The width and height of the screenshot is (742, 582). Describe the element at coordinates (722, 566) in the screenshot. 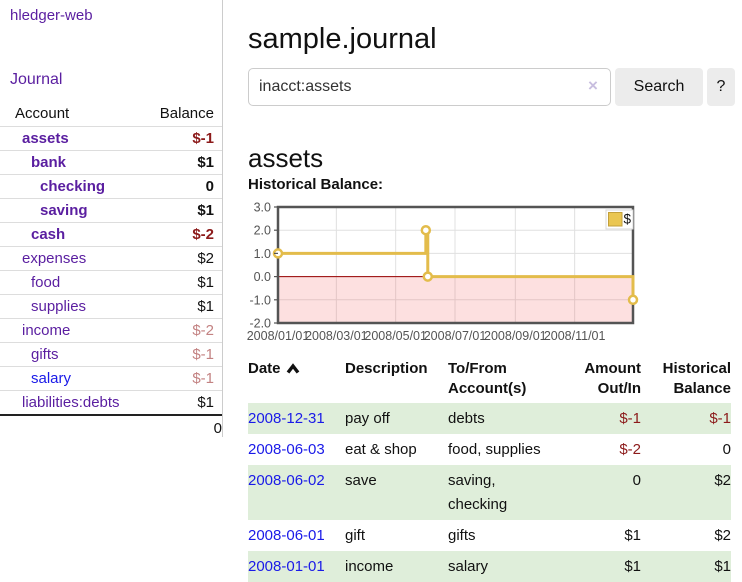

I see `register-balance: $1` at that location.